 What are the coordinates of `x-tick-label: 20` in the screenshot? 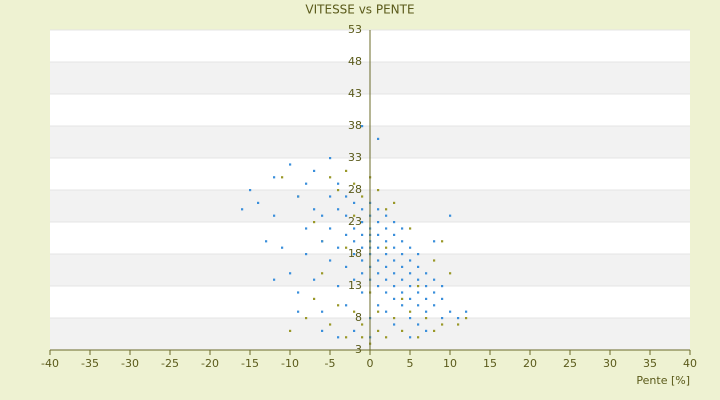 It's located at (530, 363).